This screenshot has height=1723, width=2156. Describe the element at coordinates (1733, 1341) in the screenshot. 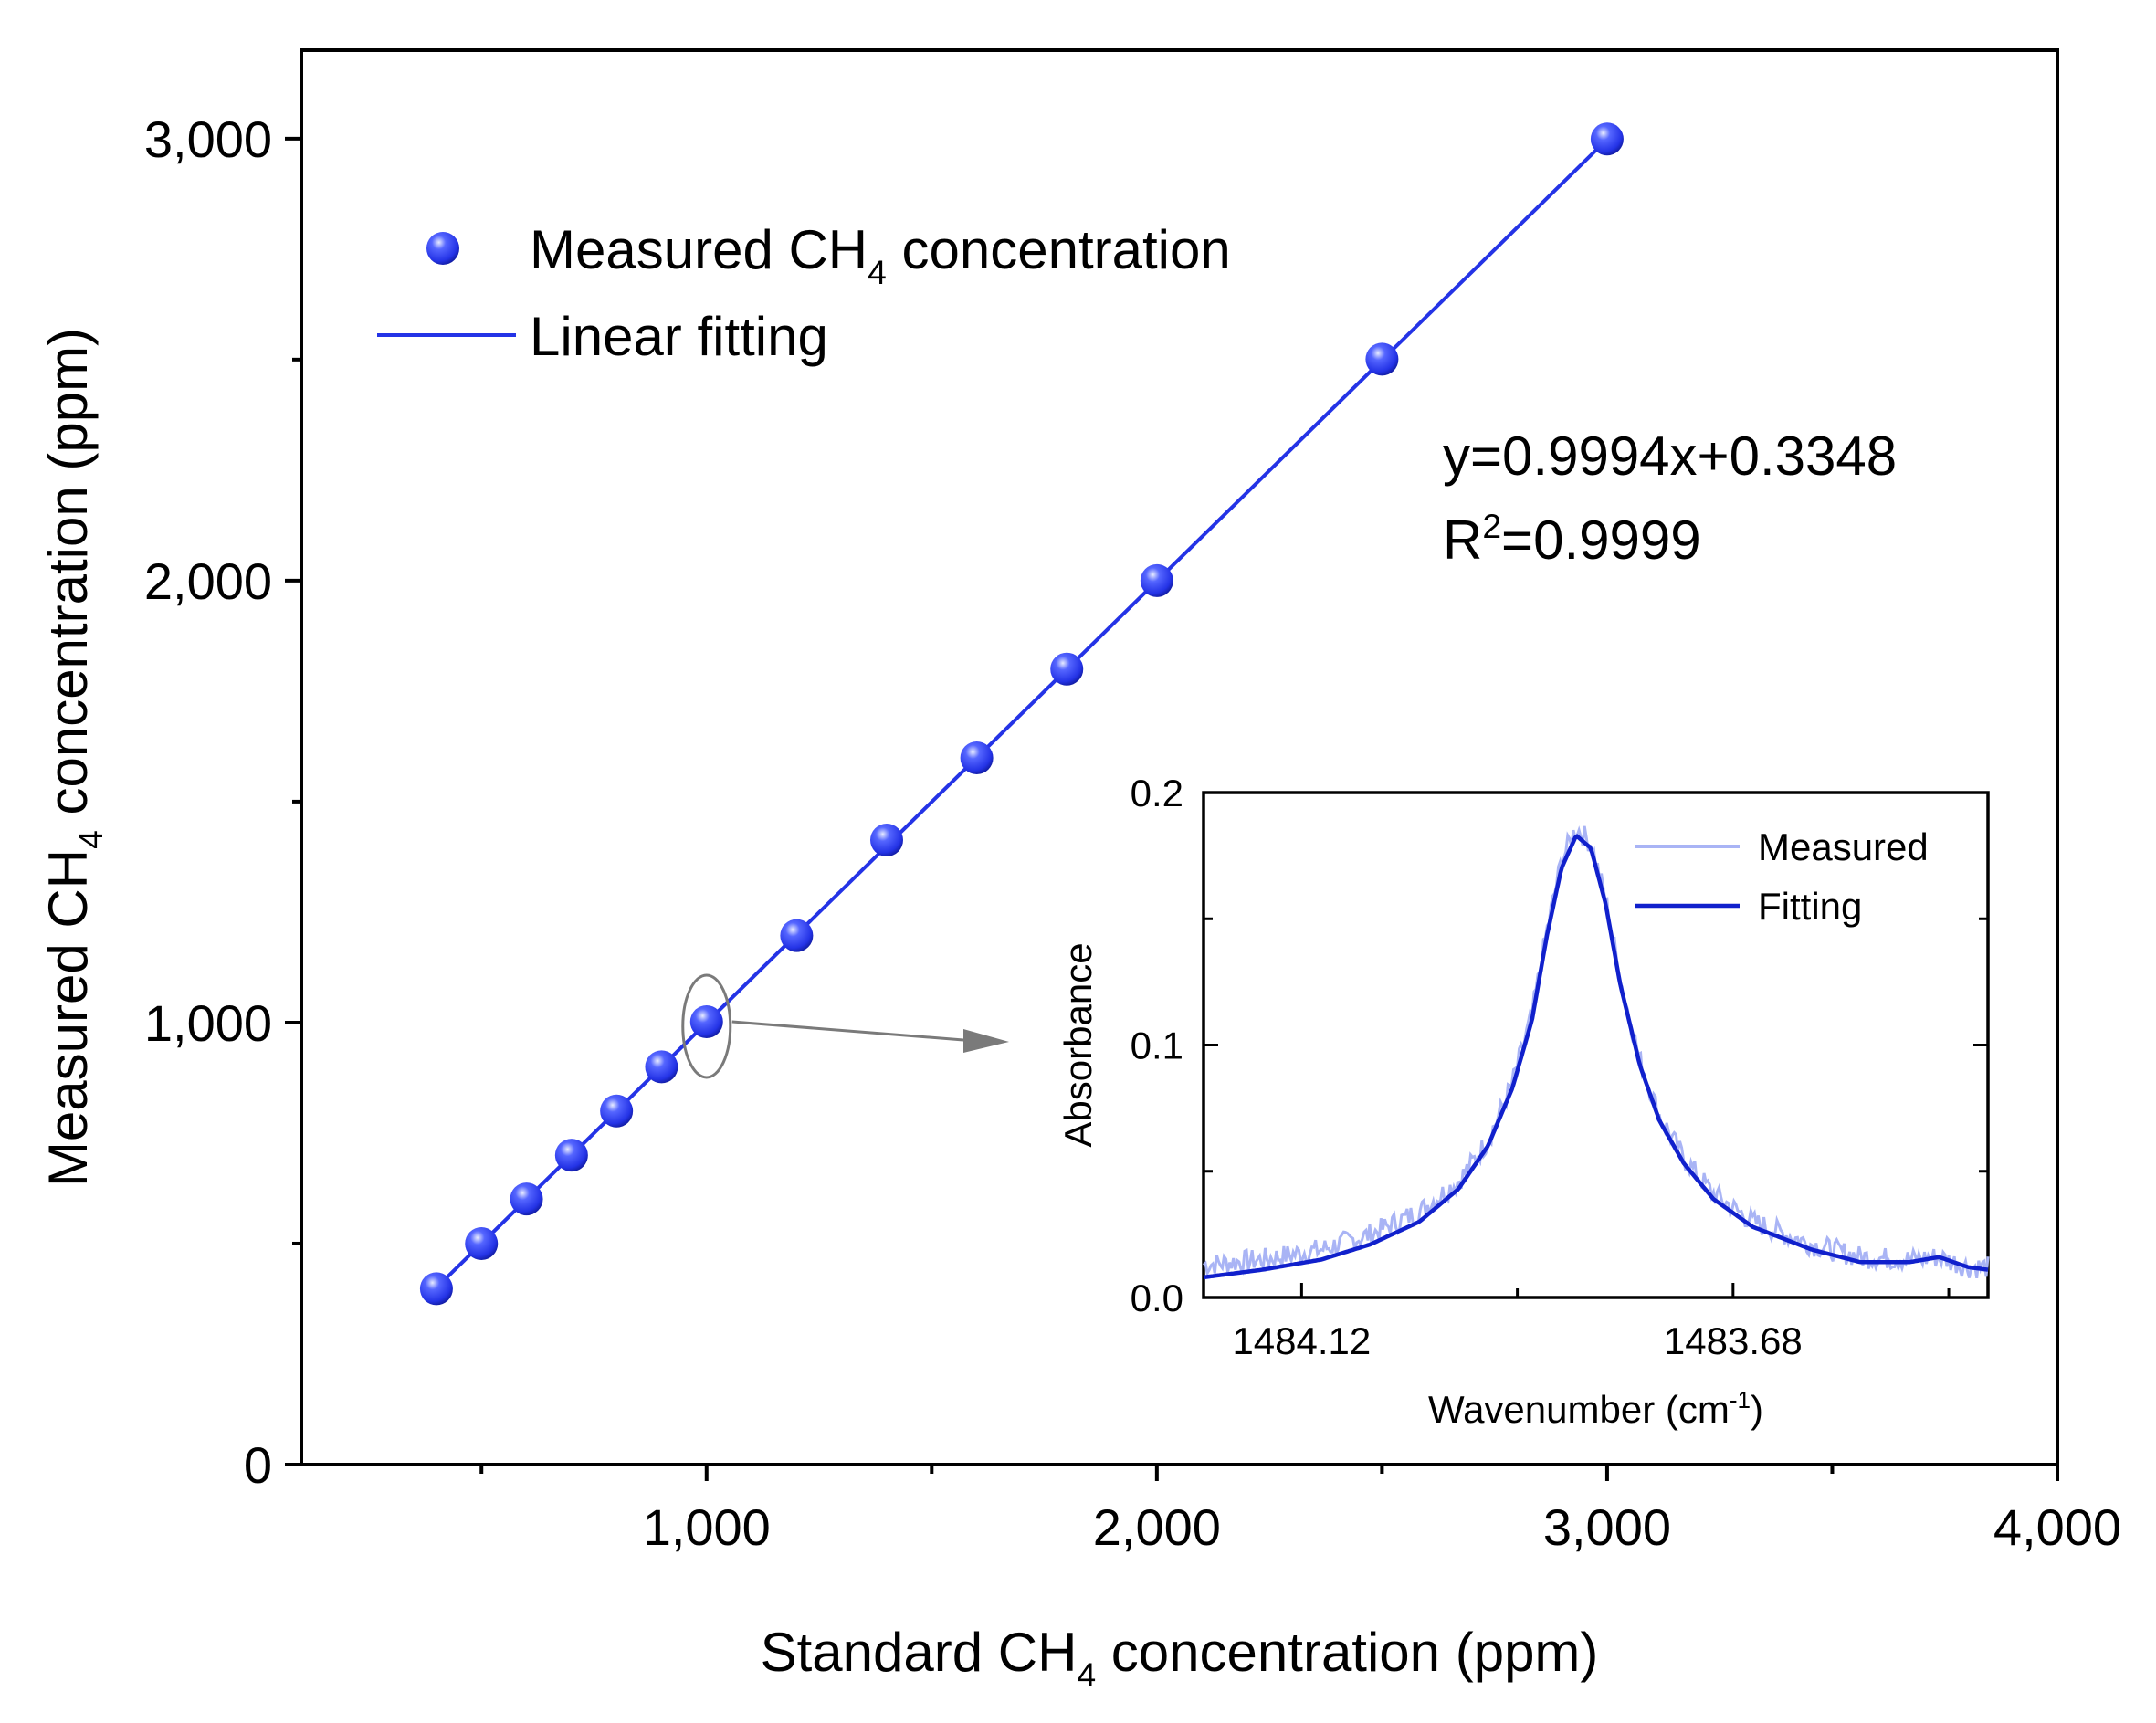

I see `inset-x-tick-label: 1483.68` at that location.